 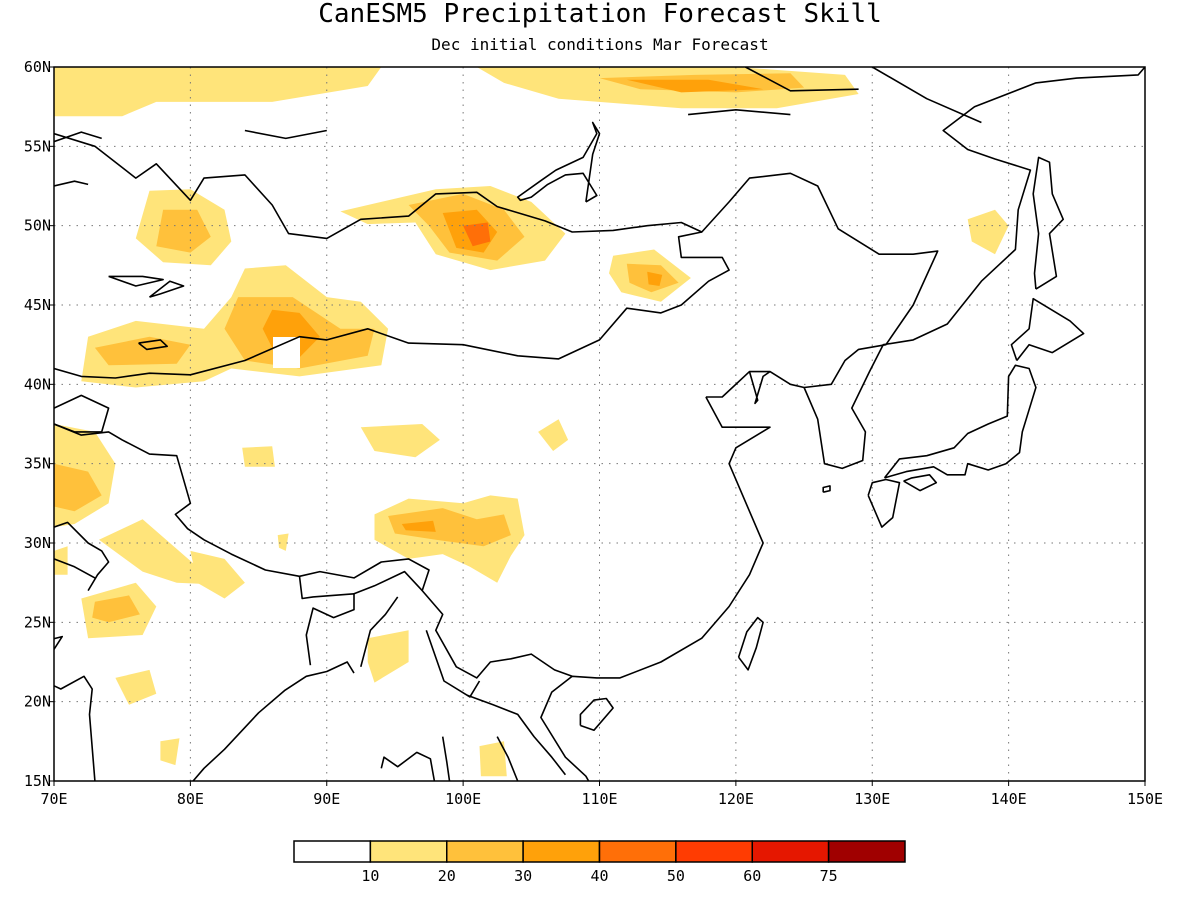 What do you see at coordinates (599, 876) in the screenshot?
I see `colorbar-level-label: 40` at bounding box center [599, 876].